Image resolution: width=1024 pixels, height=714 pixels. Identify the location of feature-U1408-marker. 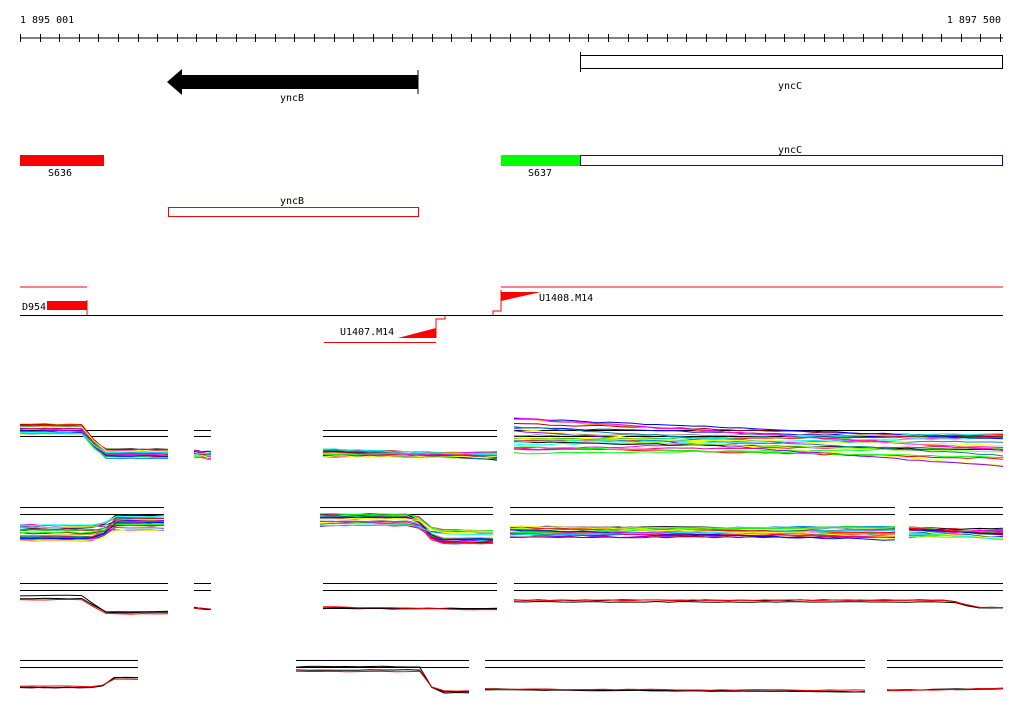
(521, 296).